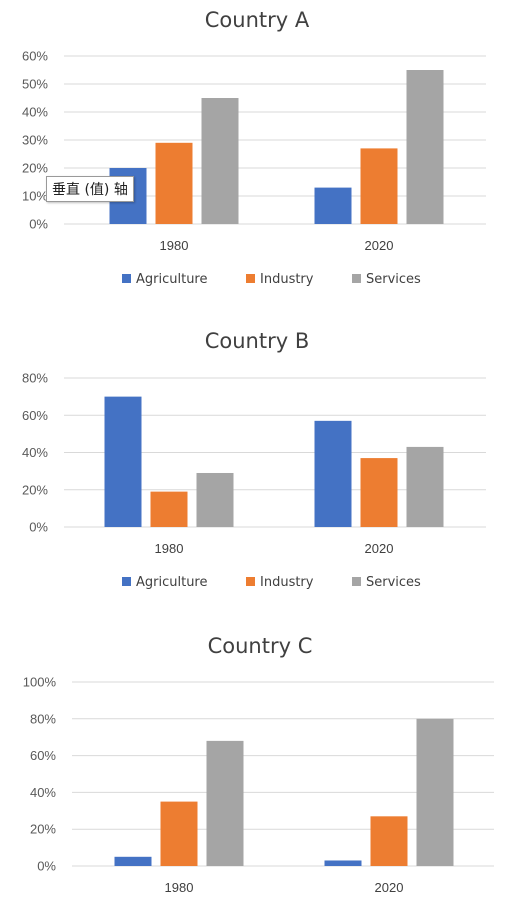 Image resolution: width=508 pixels, height=900 pixels. Describe the element at coordinates (35, 196) in the screenshot. I see `y-tick-label: 10%` at that location.